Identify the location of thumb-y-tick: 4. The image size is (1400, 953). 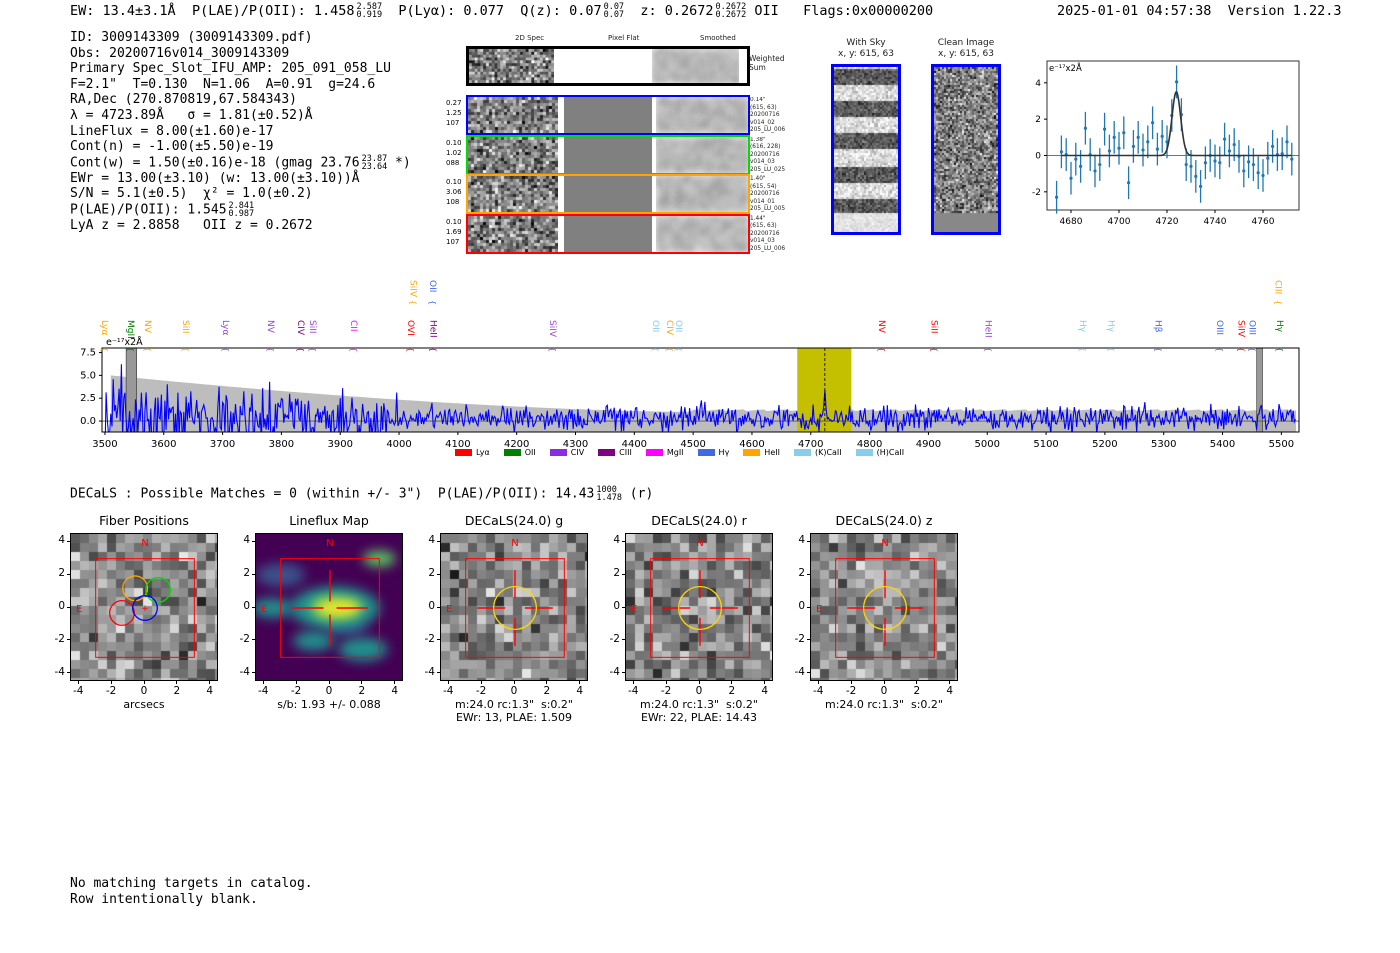
(431, 540).